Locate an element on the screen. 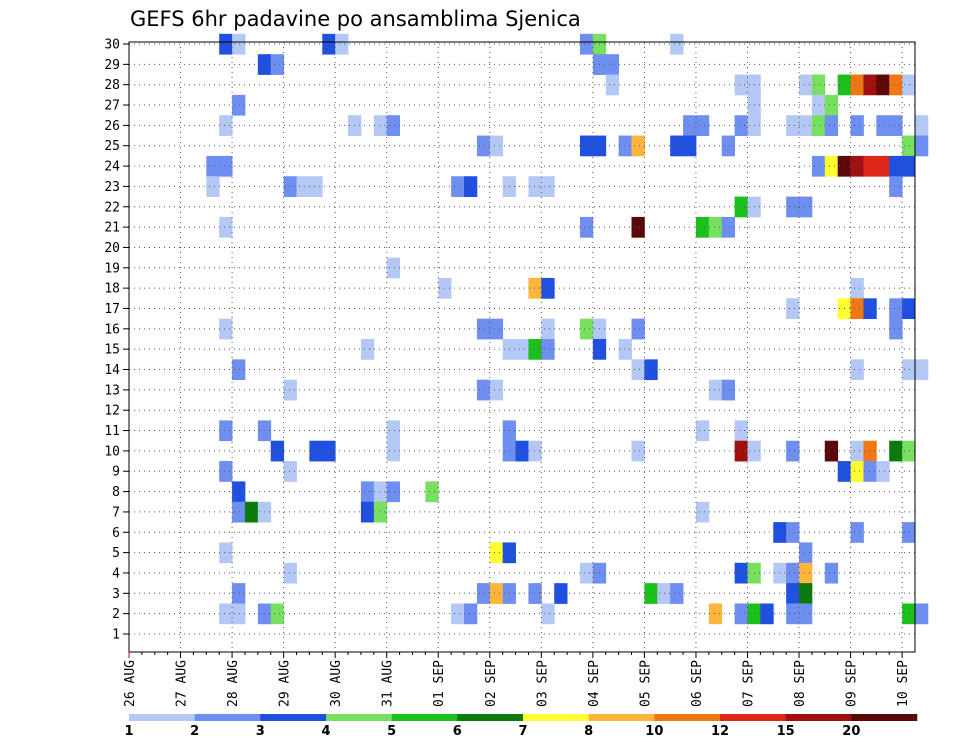 This screenshot has height=742, width=960. precip-cell-m29-s11 is located at coordinates (277, 64).